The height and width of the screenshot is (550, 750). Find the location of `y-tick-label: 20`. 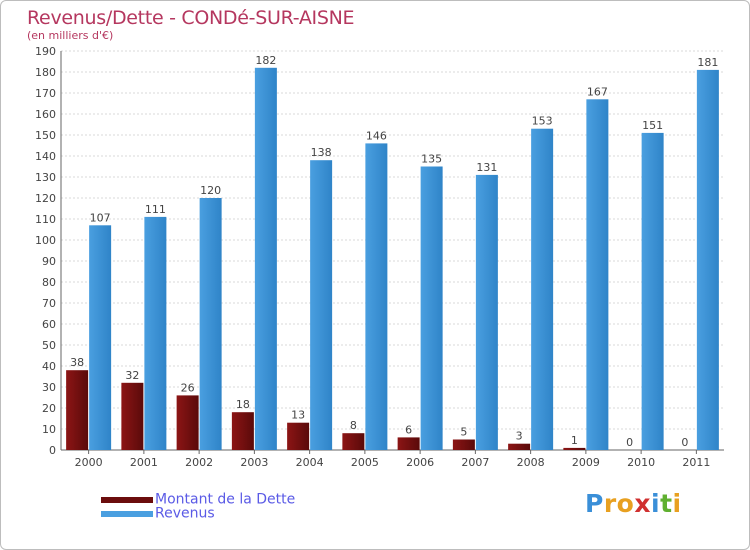

y-tick-label: 20 is located at coordinates (49, 408).